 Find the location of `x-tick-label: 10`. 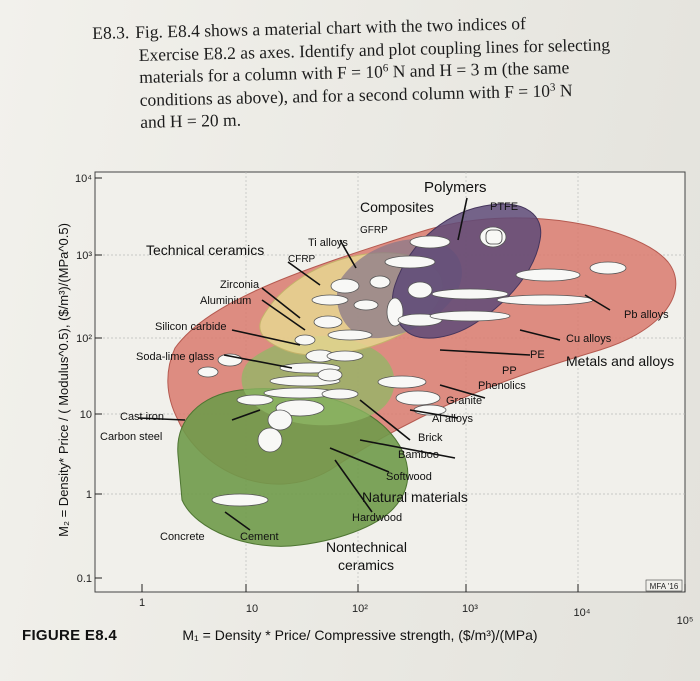

x-tick-label: 10 is located at coordinates (252, 609).